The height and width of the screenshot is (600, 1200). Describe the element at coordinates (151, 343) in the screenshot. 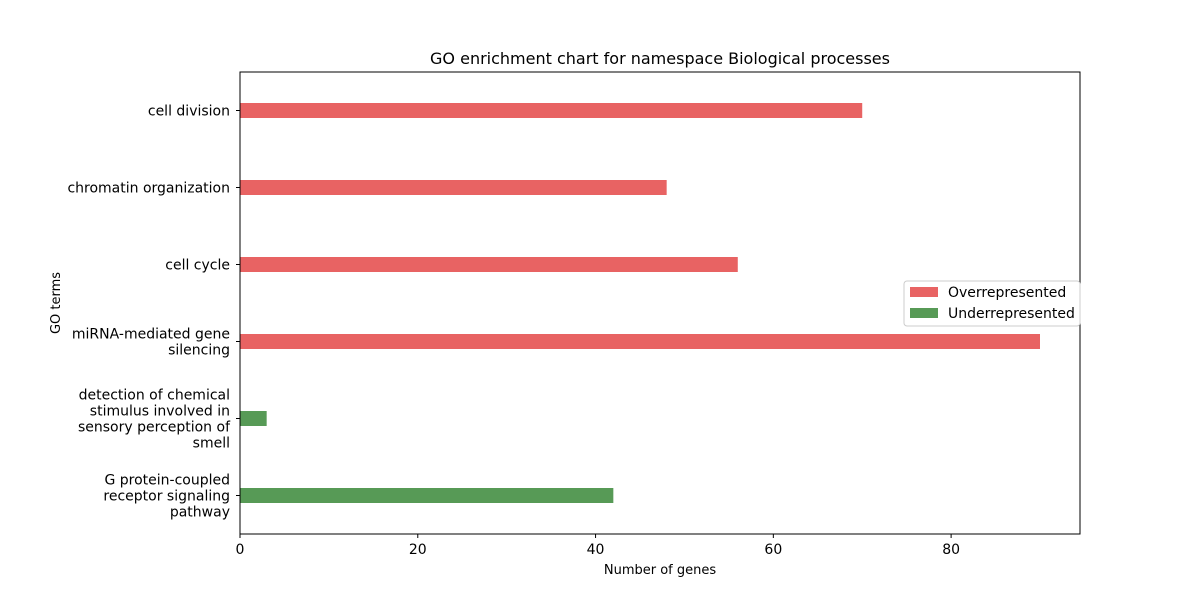

I see `y-tick-label: miRNA-mediated gene silencing` at that location.